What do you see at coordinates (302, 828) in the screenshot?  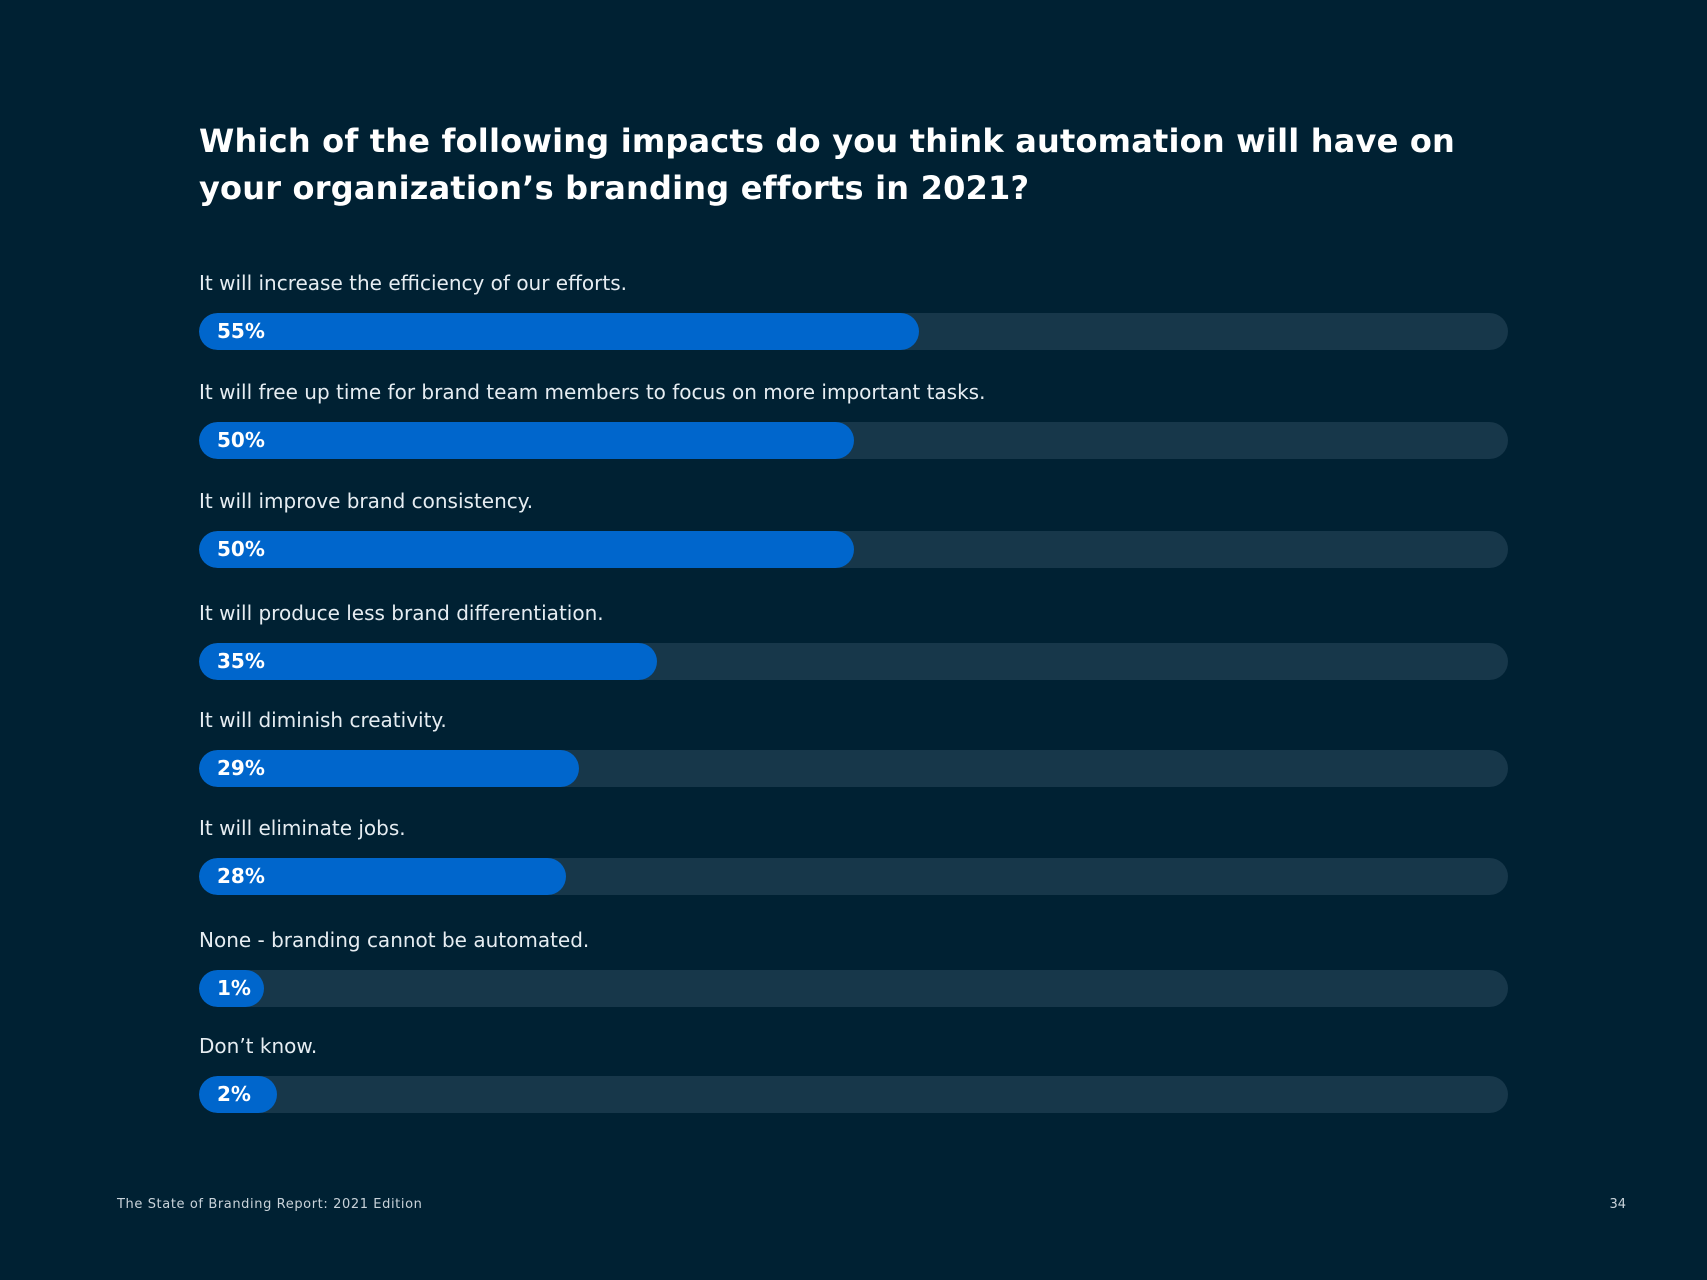 I see `category-label: It will eliminate jobs.` at bounding box center [302, 828].